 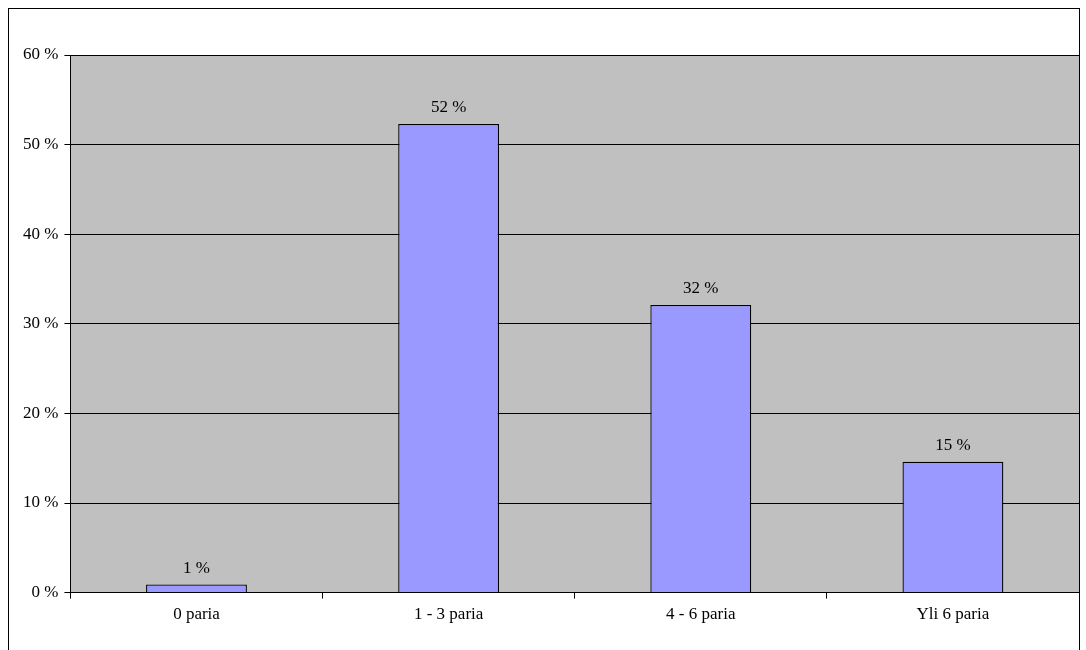 What do you see at coordinates (953, 614) in the screenshot?
I see `x-tick-label: Yli 6 paria` at bounding box center [953, 614].